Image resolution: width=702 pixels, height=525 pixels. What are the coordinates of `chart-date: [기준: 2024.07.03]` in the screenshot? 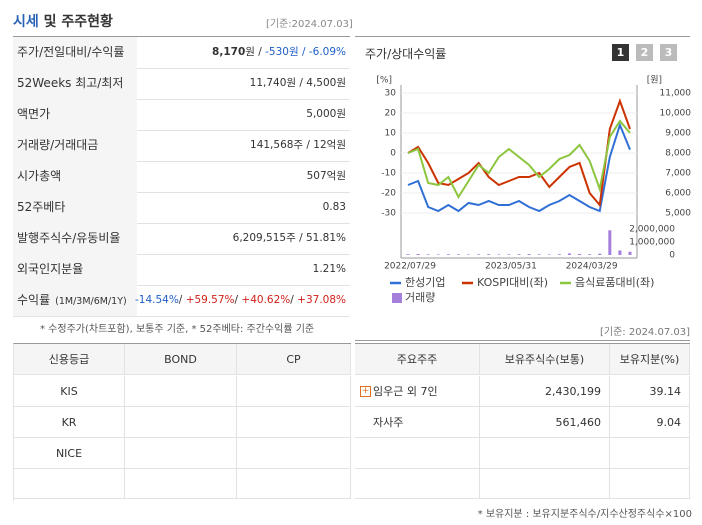 It's located at (645, 332).